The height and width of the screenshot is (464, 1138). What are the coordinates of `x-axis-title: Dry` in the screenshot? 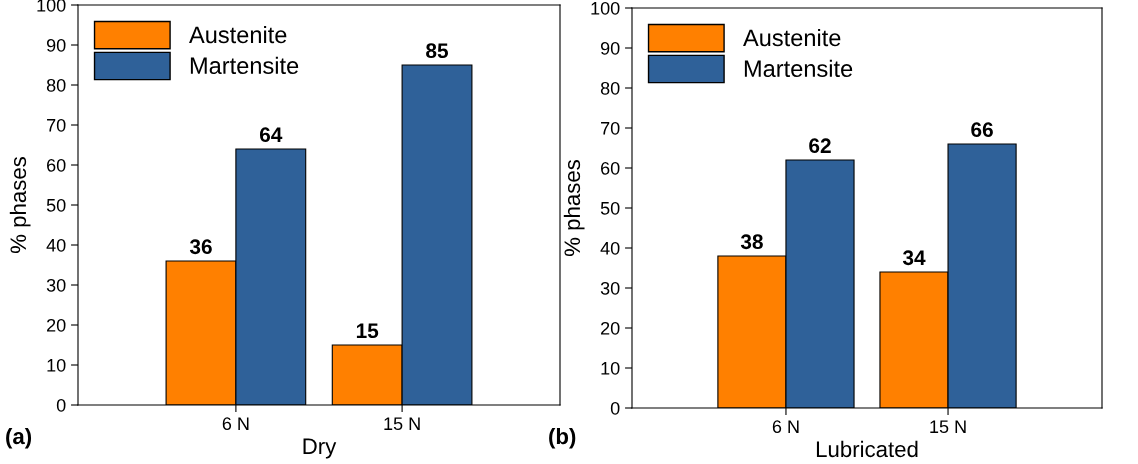 It's located at (320, 448).